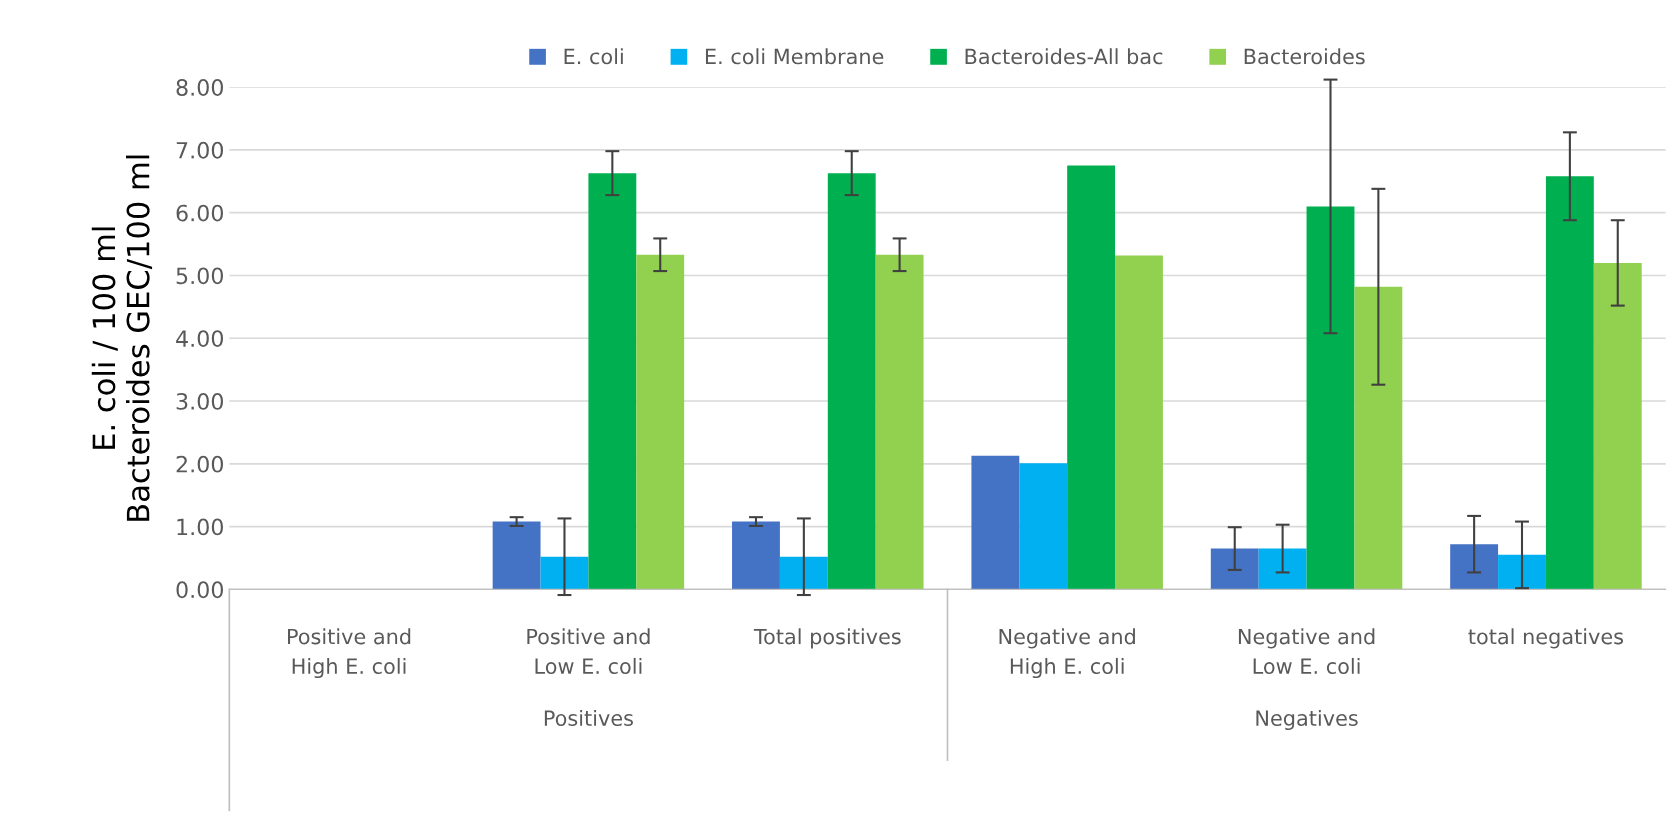 Image resolution: width=1674 pixels, height=822 pixels. What do you see at coordinates (794, 56) in the screenshot?
I see `legend-label: E. coli Membrane` at bounding box center [794, 56].